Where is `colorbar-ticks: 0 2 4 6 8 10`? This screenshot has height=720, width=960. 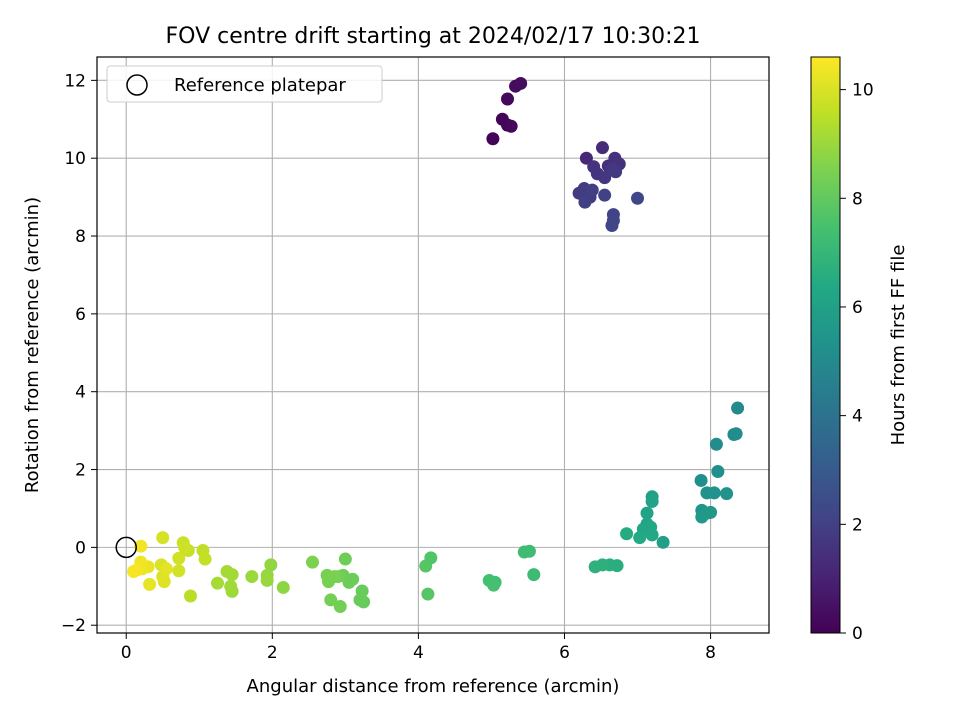 colorbar-ticks: 0 2 4 6 8 10 is located at coordinates (857, 362).